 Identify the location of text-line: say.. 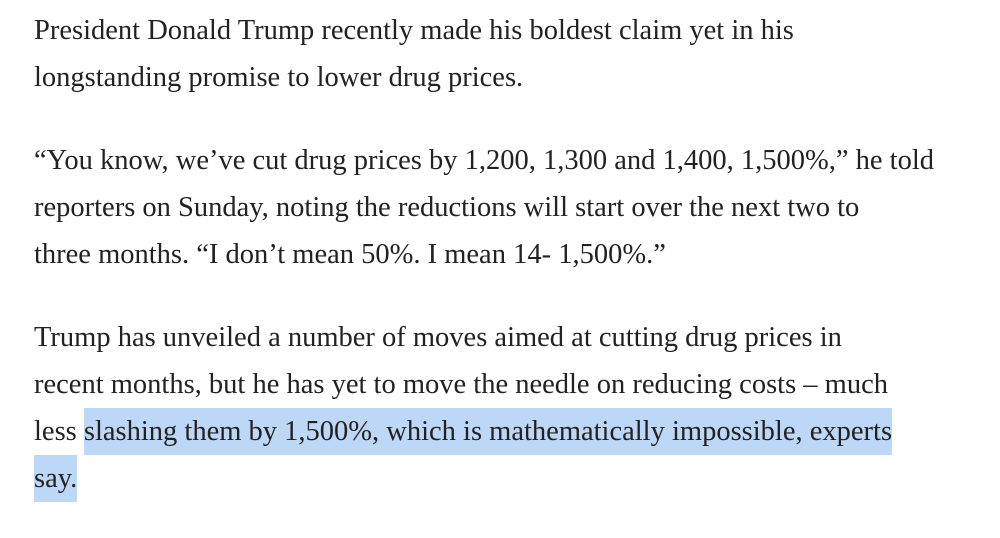
(517, 478).